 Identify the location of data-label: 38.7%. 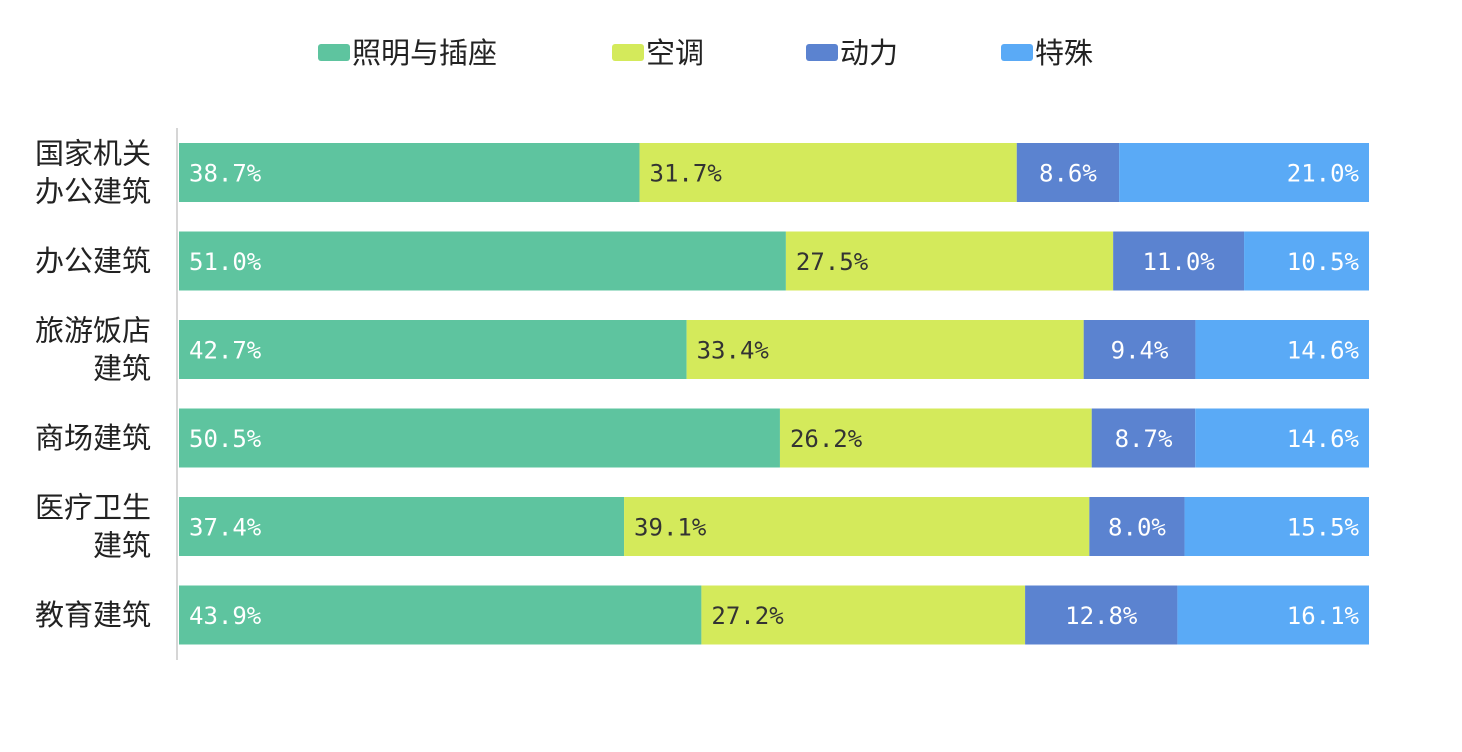
(225, 174).